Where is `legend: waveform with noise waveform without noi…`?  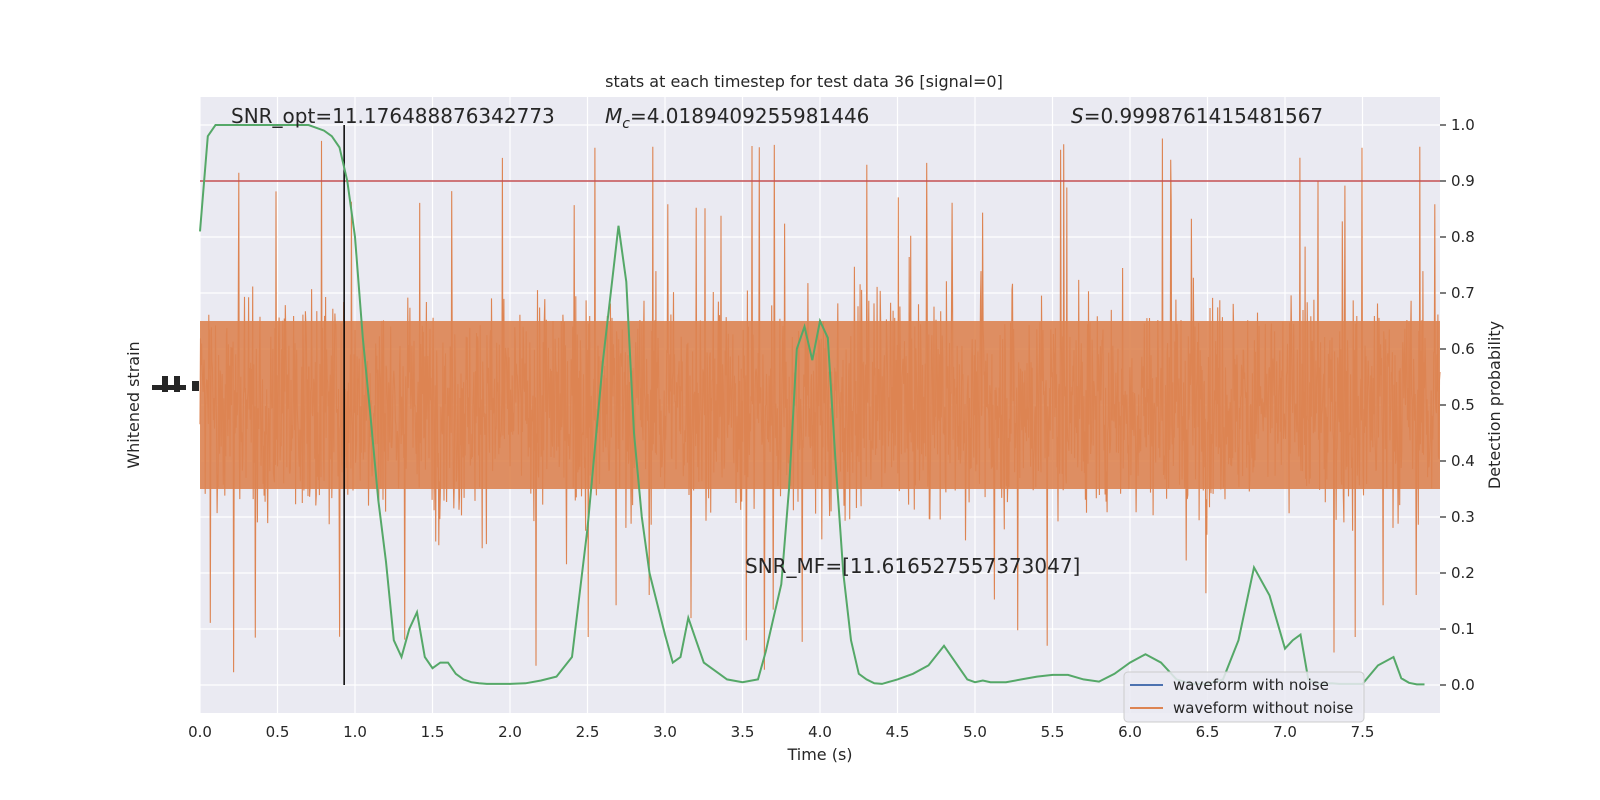
legend: waveform with noise waveform without noi… is located at coordinates (1244, 697).